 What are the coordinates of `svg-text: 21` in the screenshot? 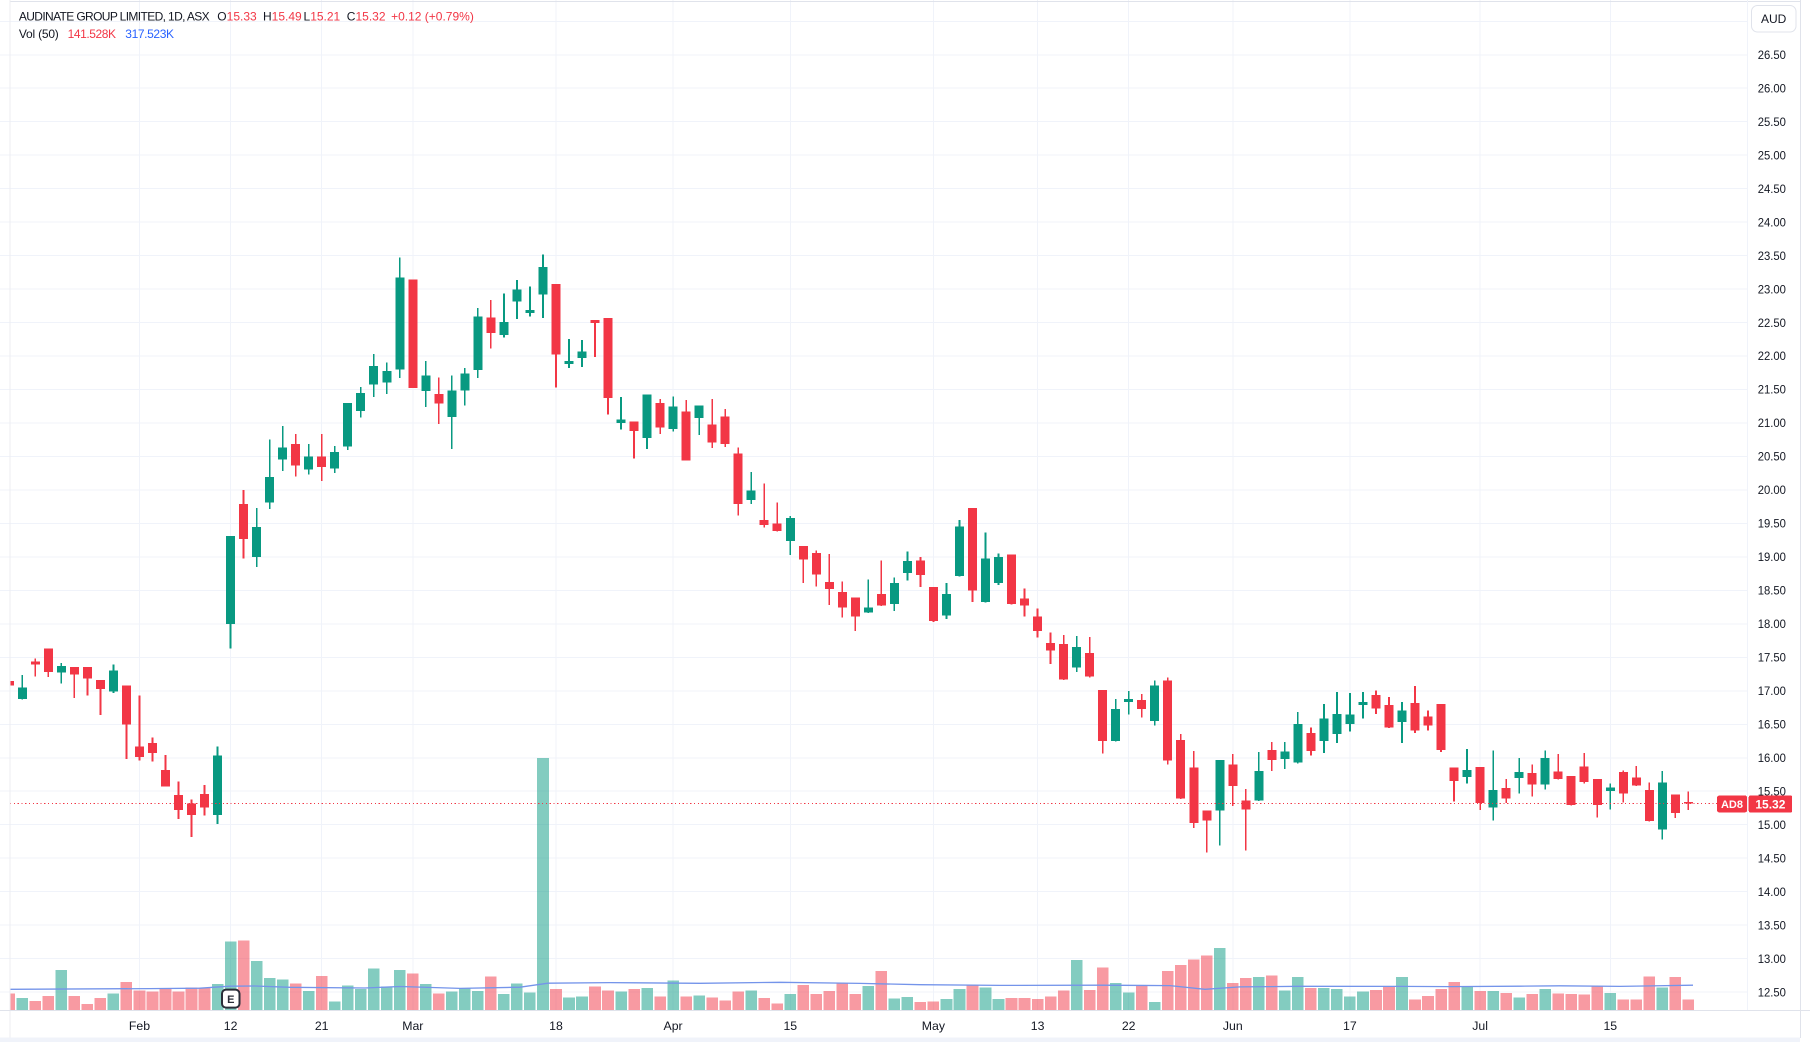 It's located at (322, 1026).